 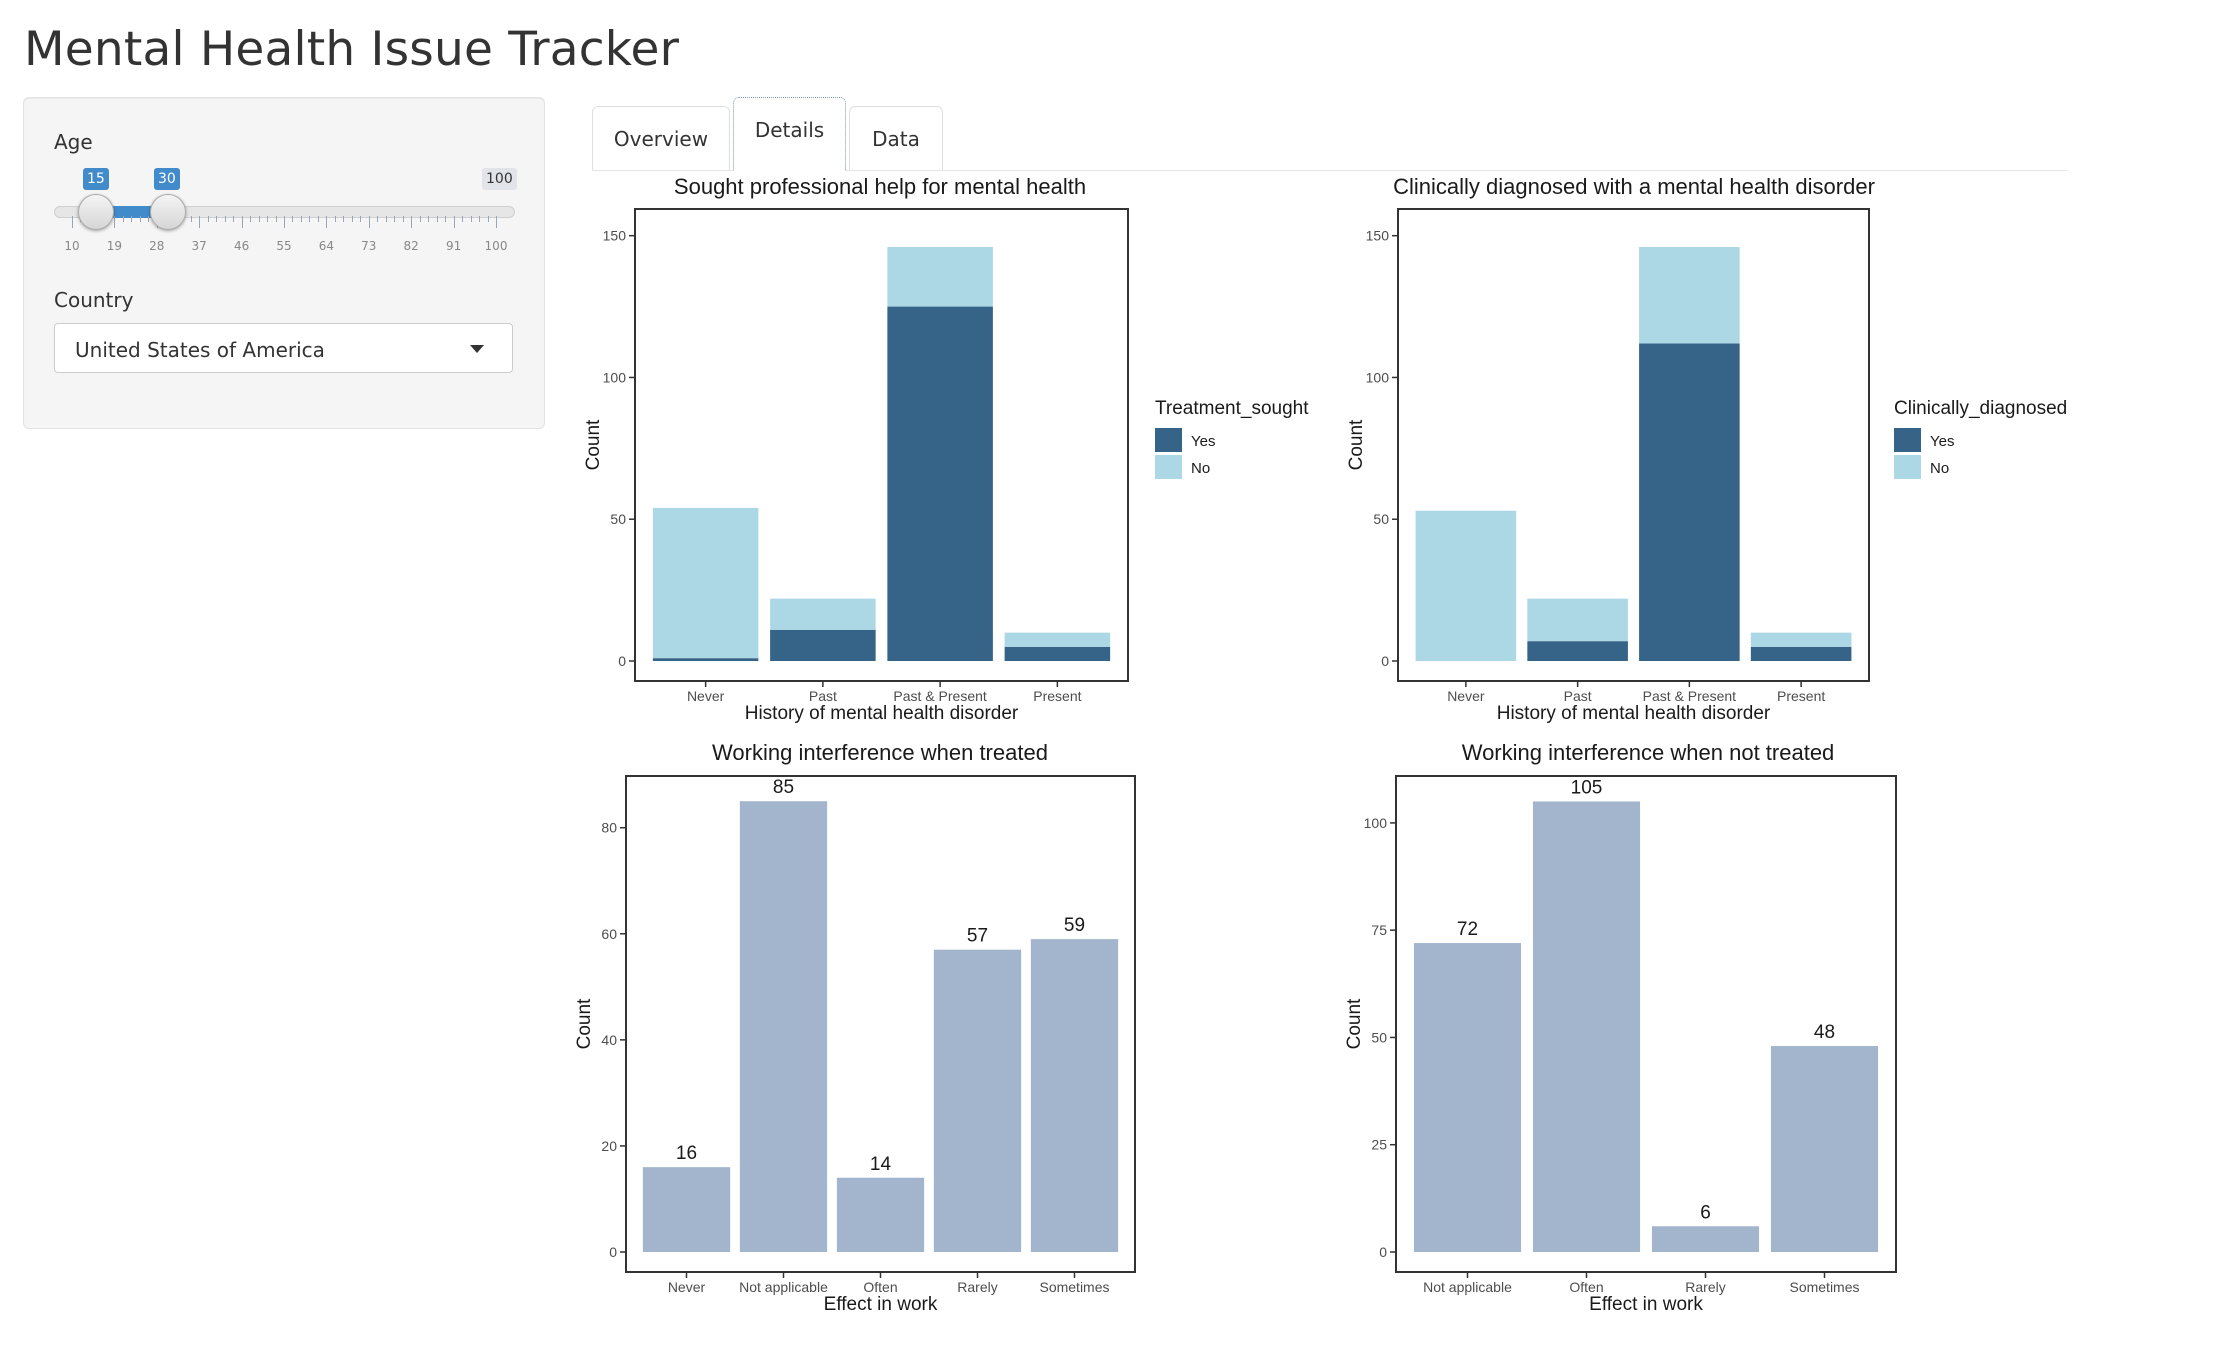 I want to click on chart-title: Working interference when not treated, so click(x=1648, y=752).